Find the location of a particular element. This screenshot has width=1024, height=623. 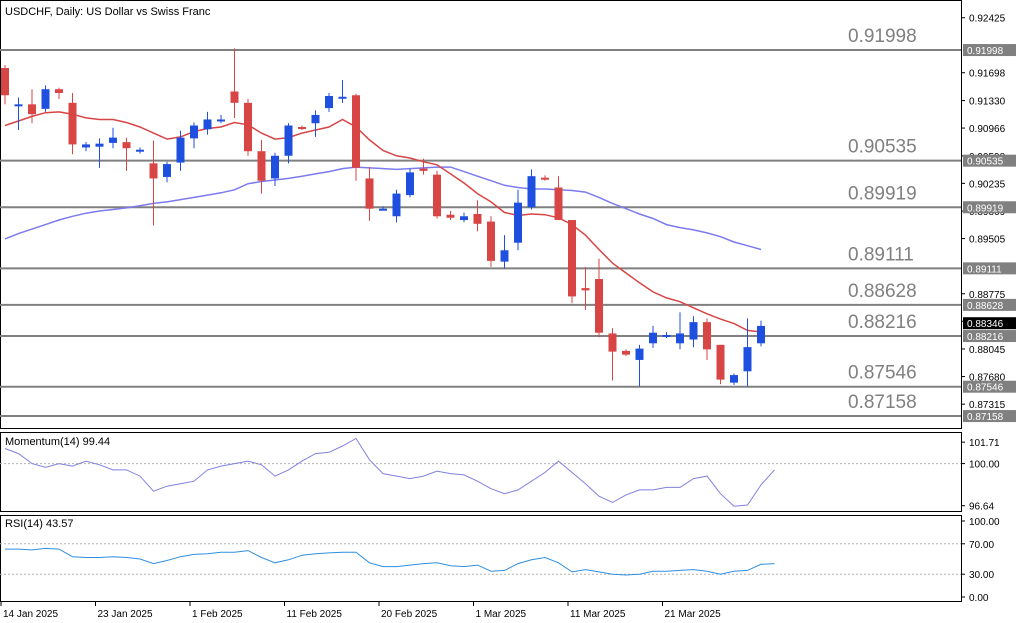

time-tick-label: 21 Mar 2025 is located at coordinates (693, 614).